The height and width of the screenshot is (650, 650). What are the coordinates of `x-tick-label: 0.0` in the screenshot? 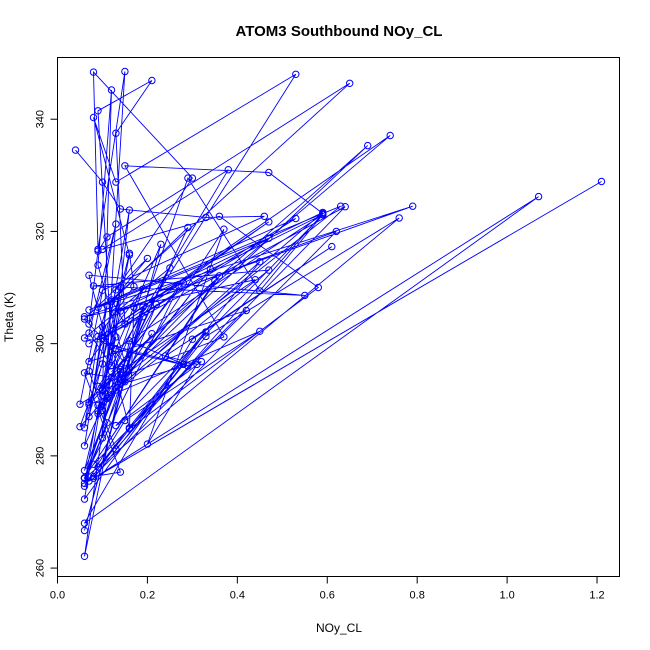 It's located at (57, 596).